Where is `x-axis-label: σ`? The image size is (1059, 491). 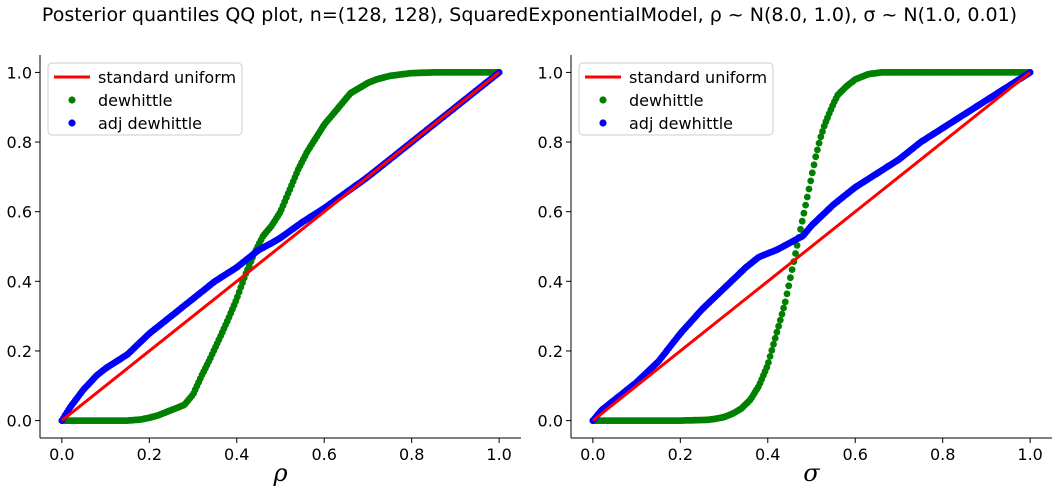 x-axis-label: σ is located at coordinates (811, 473).